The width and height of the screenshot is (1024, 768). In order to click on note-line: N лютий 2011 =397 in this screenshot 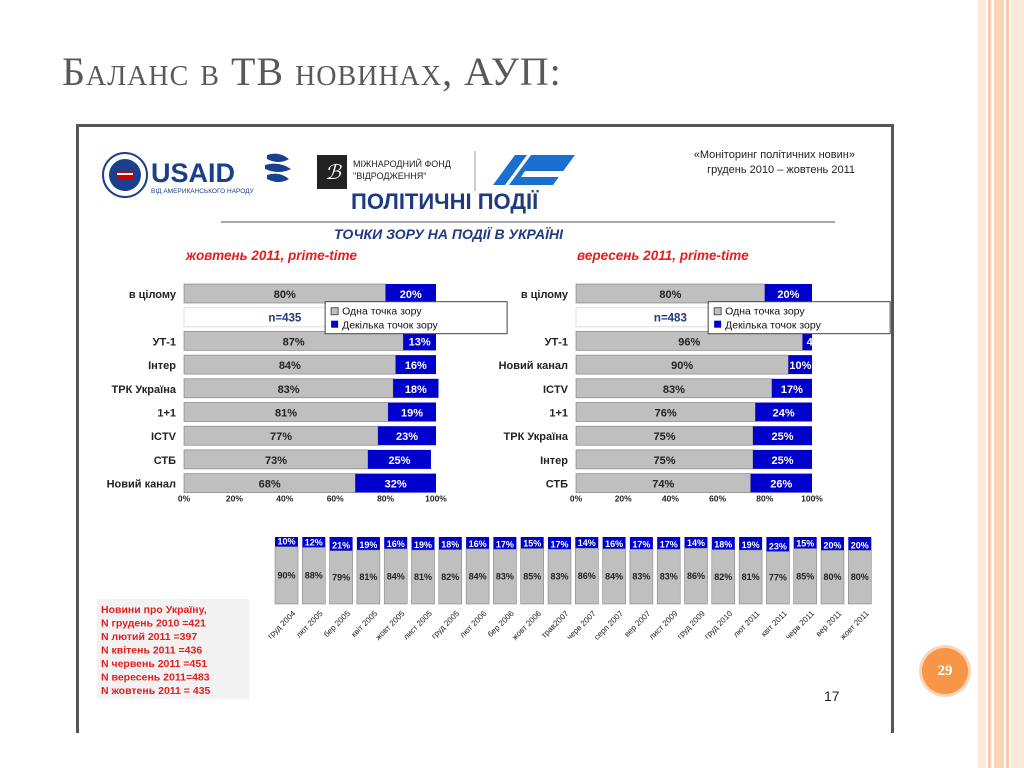, I will do `click(149, 637)`.